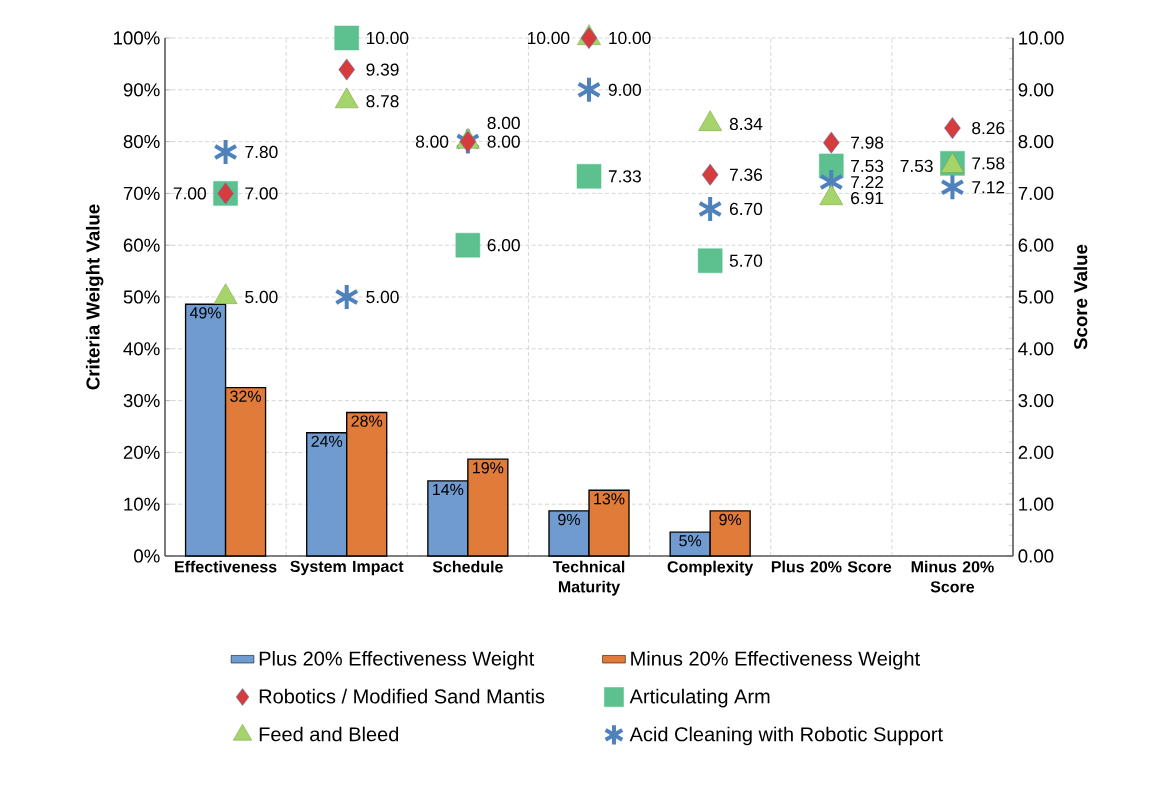 This screenshot has height=792, width=1159. What do you see at coordinates (1080, 297) in the screenshot?
I see `y2-axis-title: Score Value` at bounding box center [1080, 297].